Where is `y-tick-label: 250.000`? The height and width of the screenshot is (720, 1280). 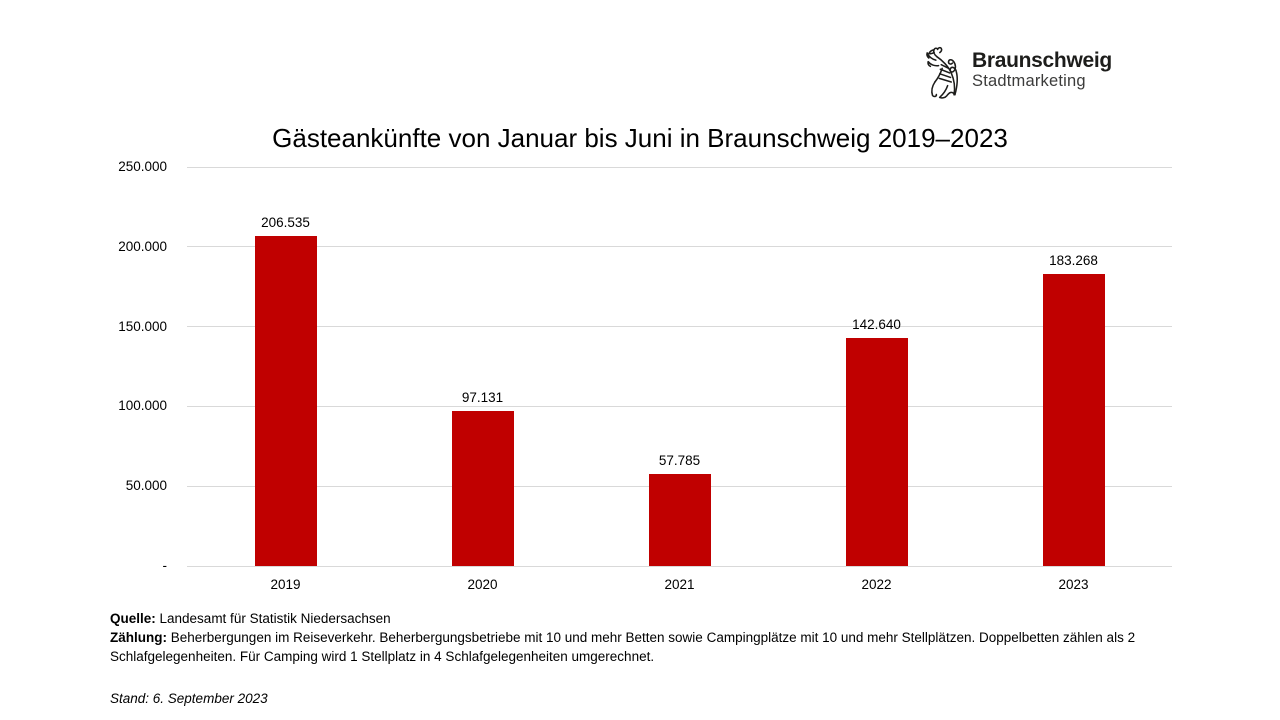 y-tick-label: 250.000 is located at coordinates (142, 166).